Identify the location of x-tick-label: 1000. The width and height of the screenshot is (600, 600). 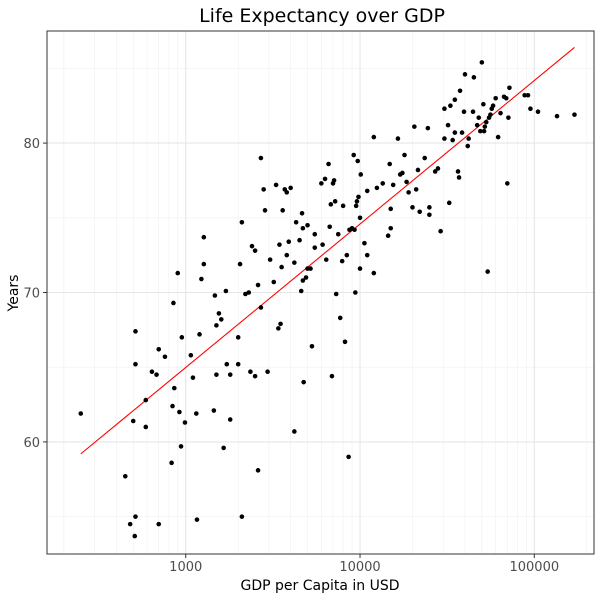
(185, 567).